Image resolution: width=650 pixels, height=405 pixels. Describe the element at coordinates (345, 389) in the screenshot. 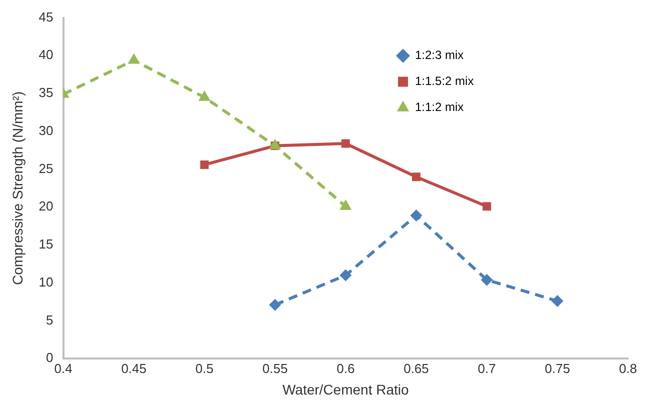

I see `x-axis-title: Water/Cement Ratio` at that location.